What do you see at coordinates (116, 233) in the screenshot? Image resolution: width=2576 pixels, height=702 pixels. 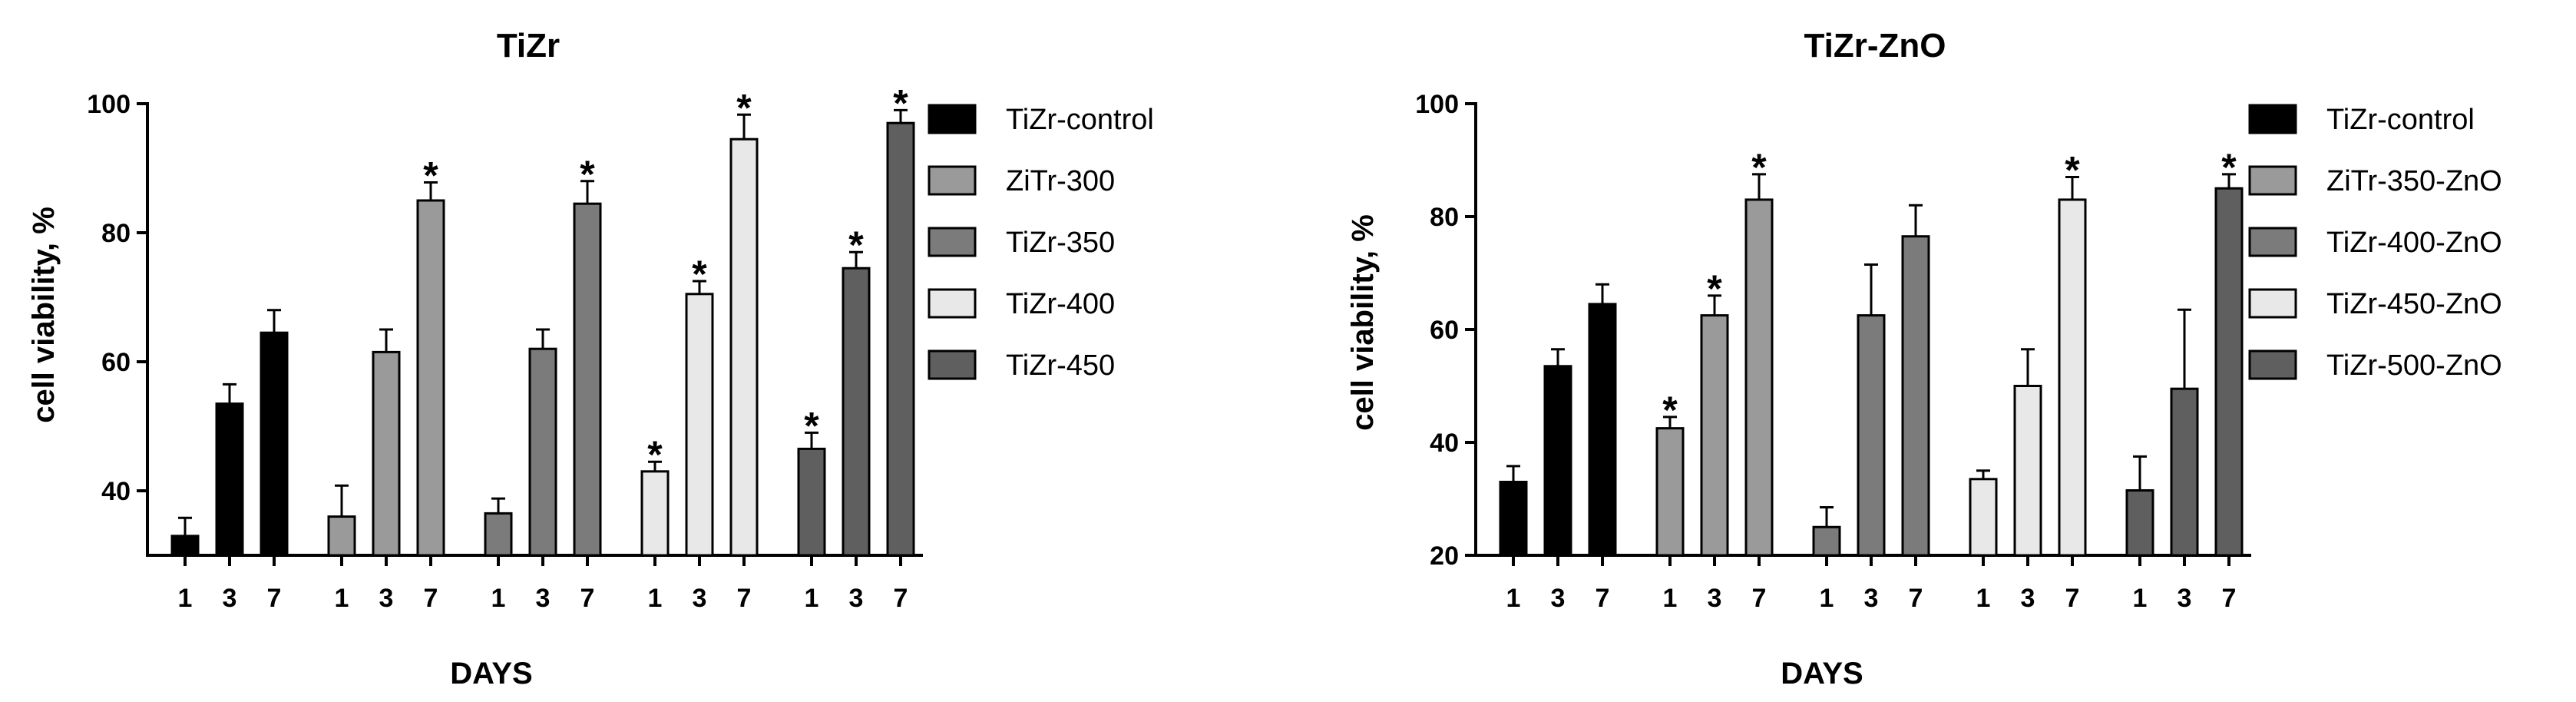 I see `y-tick-label: 80` at bounding box center [116, 233].